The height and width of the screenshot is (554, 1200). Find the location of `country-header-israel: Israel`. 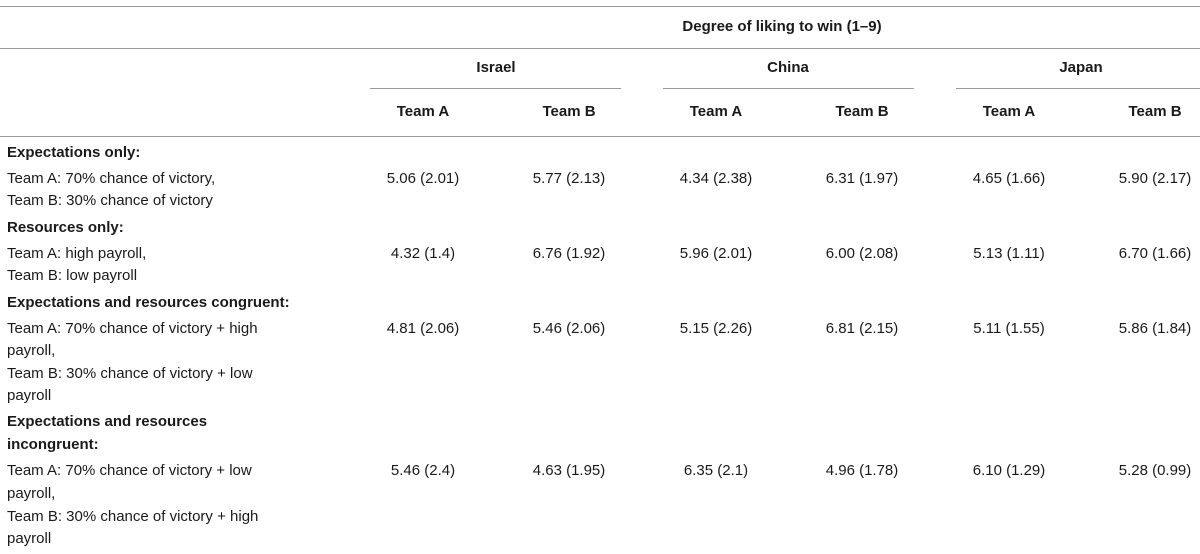

country-header-israel: Israel is located at coordinates (496, 67).